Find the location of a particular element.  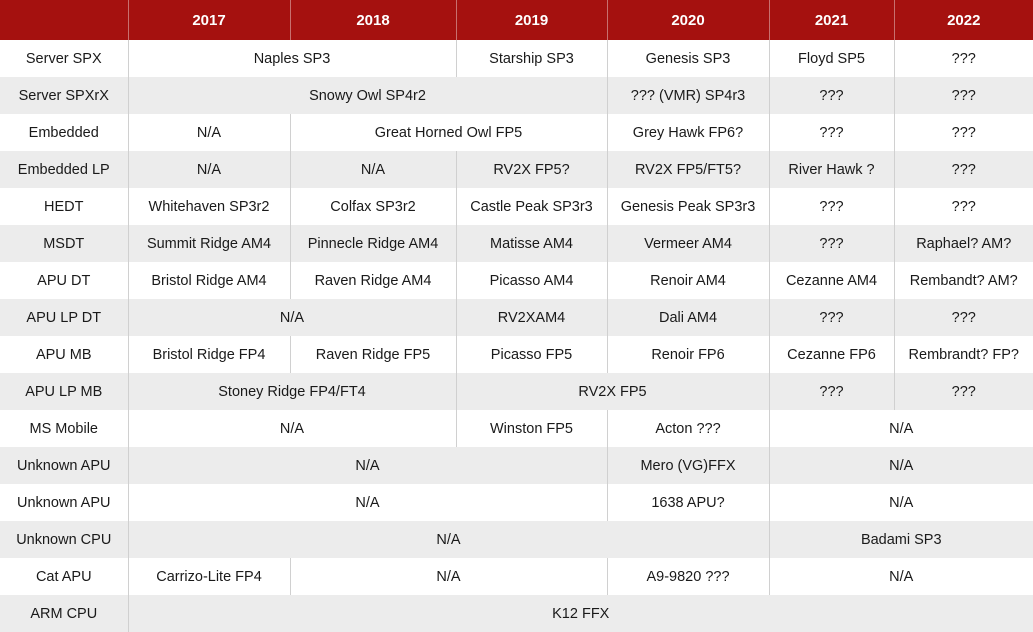

table-row: MS Mobile N/A Winston FP5 Acton ??? N/A is located at coordinates (516, 428).